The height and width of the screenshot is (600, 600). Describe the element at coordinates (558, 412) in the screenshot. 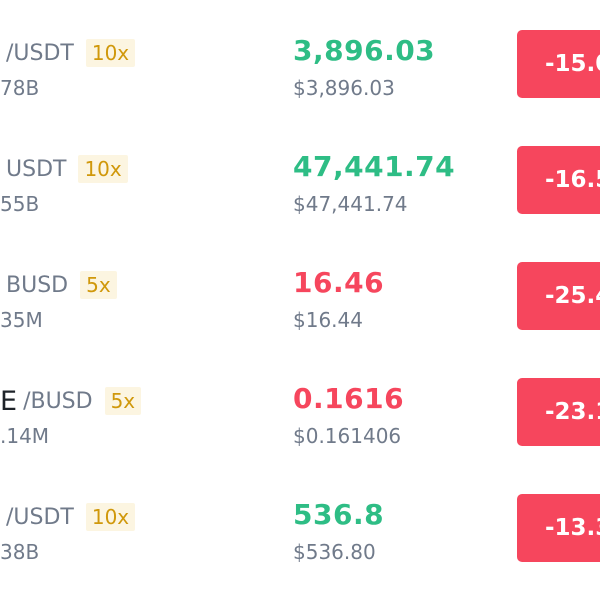

I see `change-percent-button: -23.1` at that location.